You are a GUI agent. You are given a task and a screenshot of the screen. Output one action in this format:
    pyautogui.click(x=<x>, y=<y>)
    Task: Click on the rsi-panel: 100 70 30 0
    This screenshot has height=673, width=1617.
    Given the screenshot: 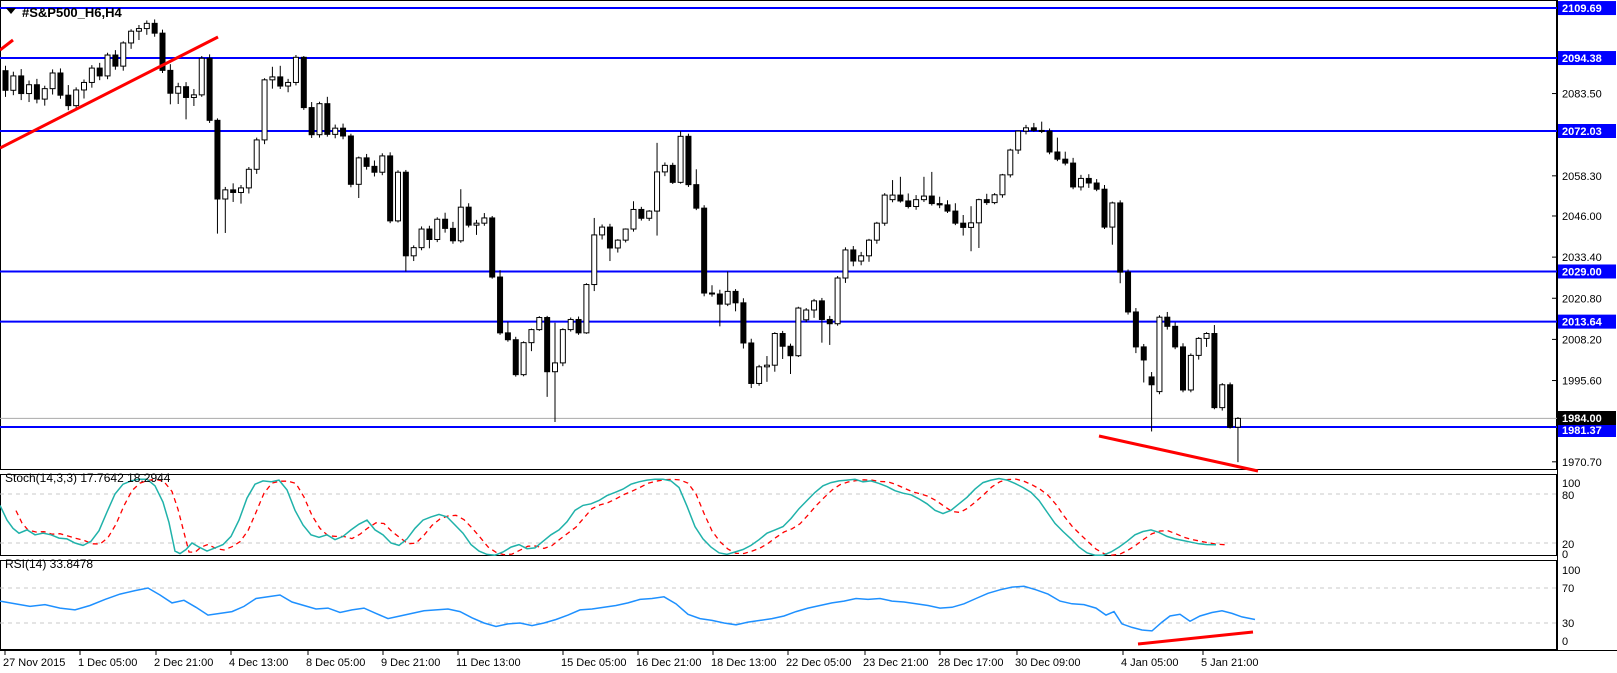 What is the action you would take?
    pyautogui.click(x=790, y=606)
    